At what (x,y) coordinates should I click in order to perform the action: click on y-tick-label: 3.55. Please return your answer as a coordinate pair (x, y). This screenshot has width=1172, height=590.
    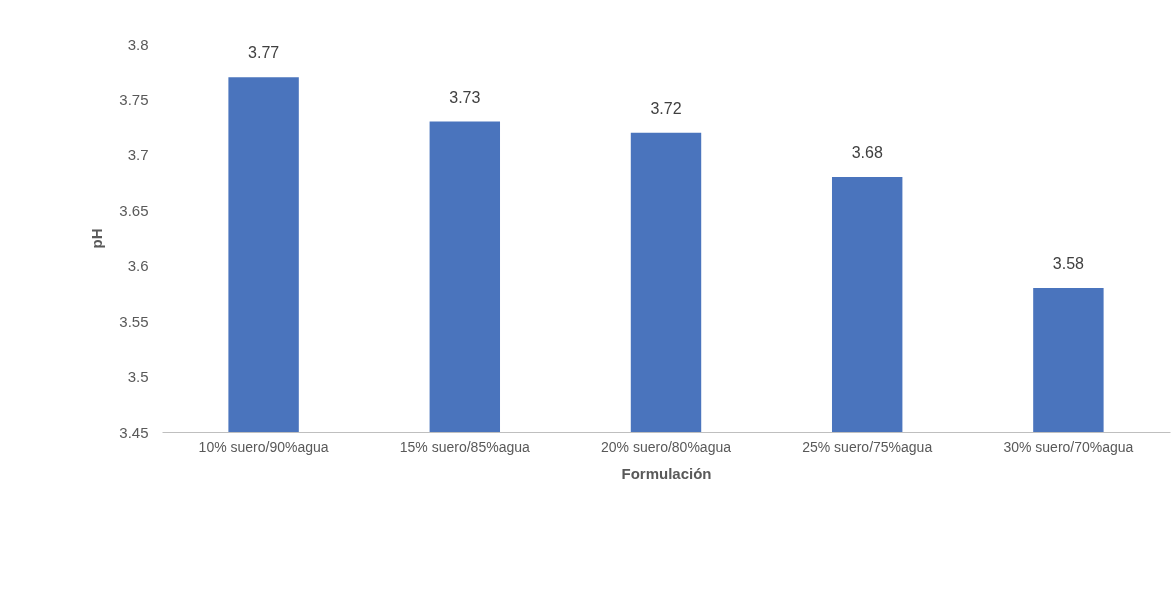
    Looking at the image, I should click on (134, 321).